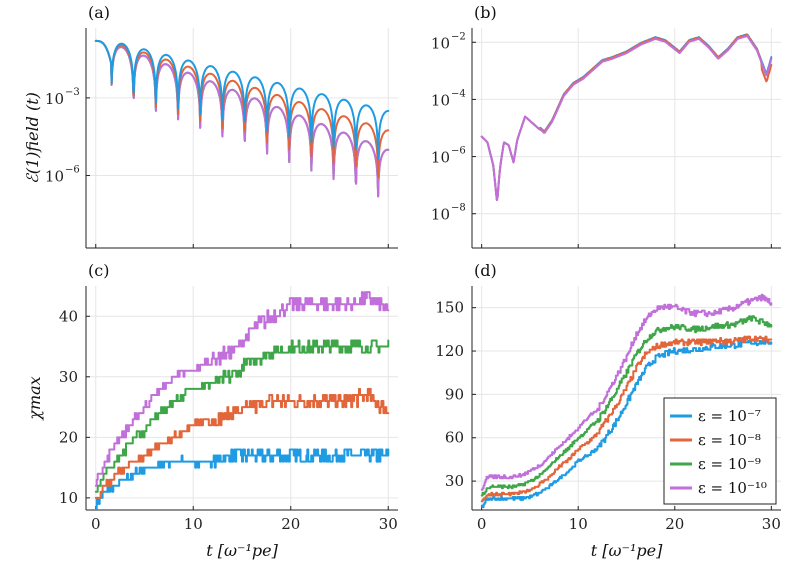 The height and width of the screenshot is (571, 793). What do you see at coordinates (458, 36) in the screenshot?
I see `y-tick-exponent: −2` at bounding box center [458, 36].